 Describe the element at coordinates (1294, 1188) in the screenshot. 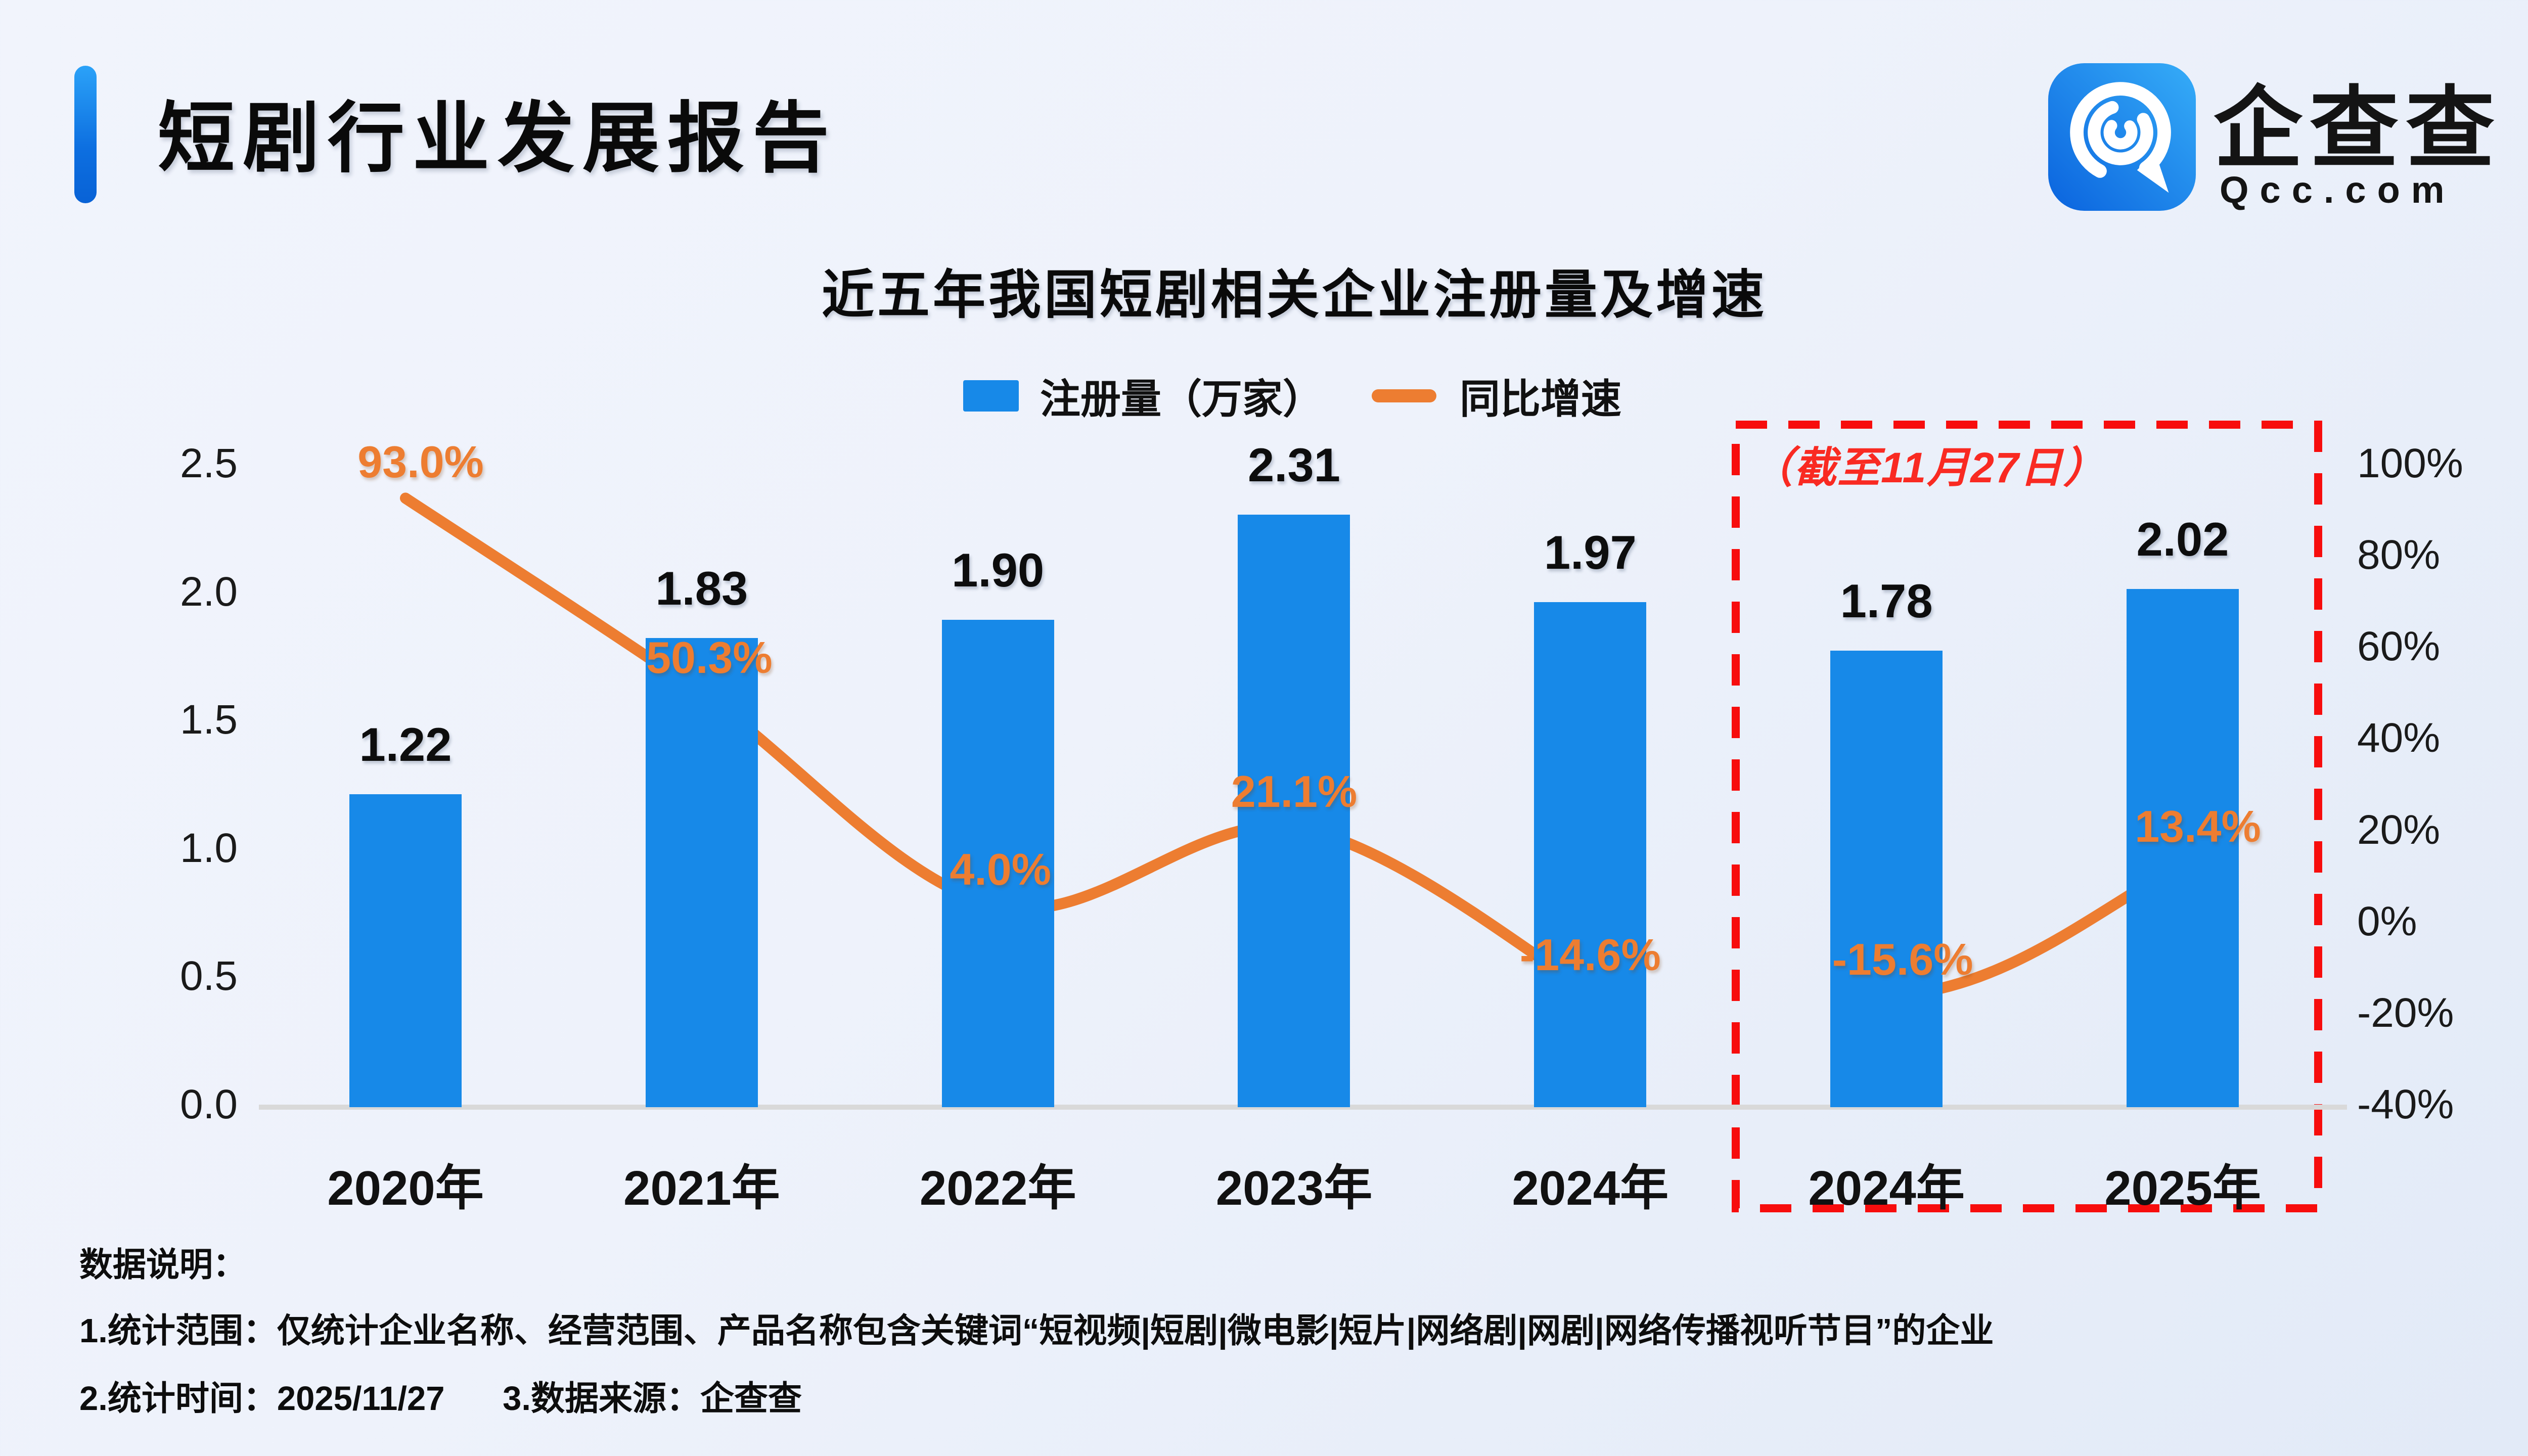

I see `category-label: 2023年` at that location.